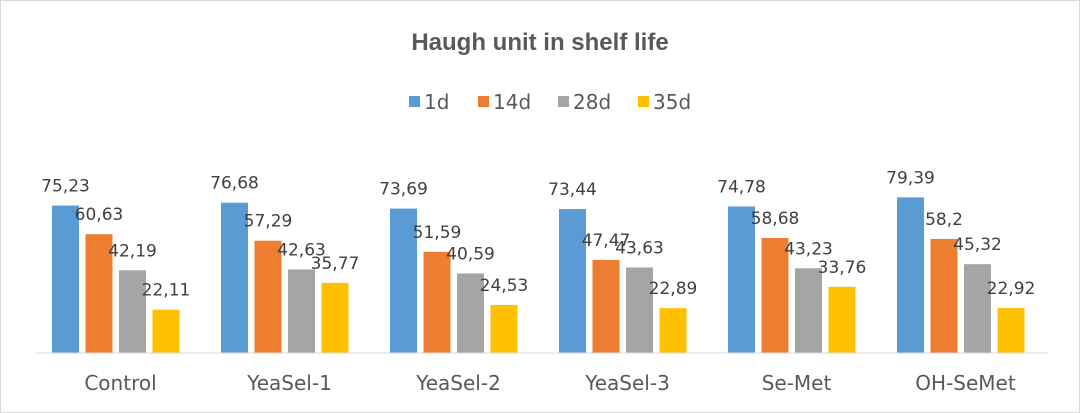  I want to click on bar-YeaSel-2-35d, so click(504, 328).